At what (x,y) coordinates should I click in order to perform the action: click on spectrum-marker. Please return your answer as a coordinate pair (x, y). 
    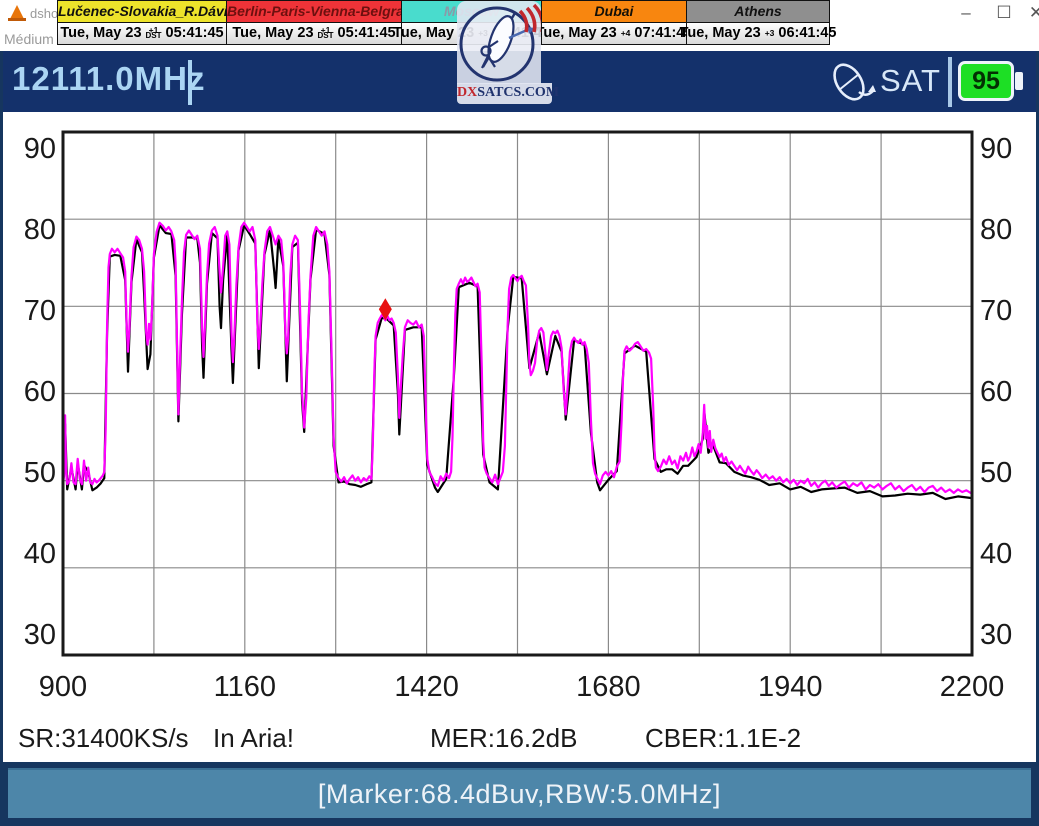
    Looking at the image, I should click on (385, 309).